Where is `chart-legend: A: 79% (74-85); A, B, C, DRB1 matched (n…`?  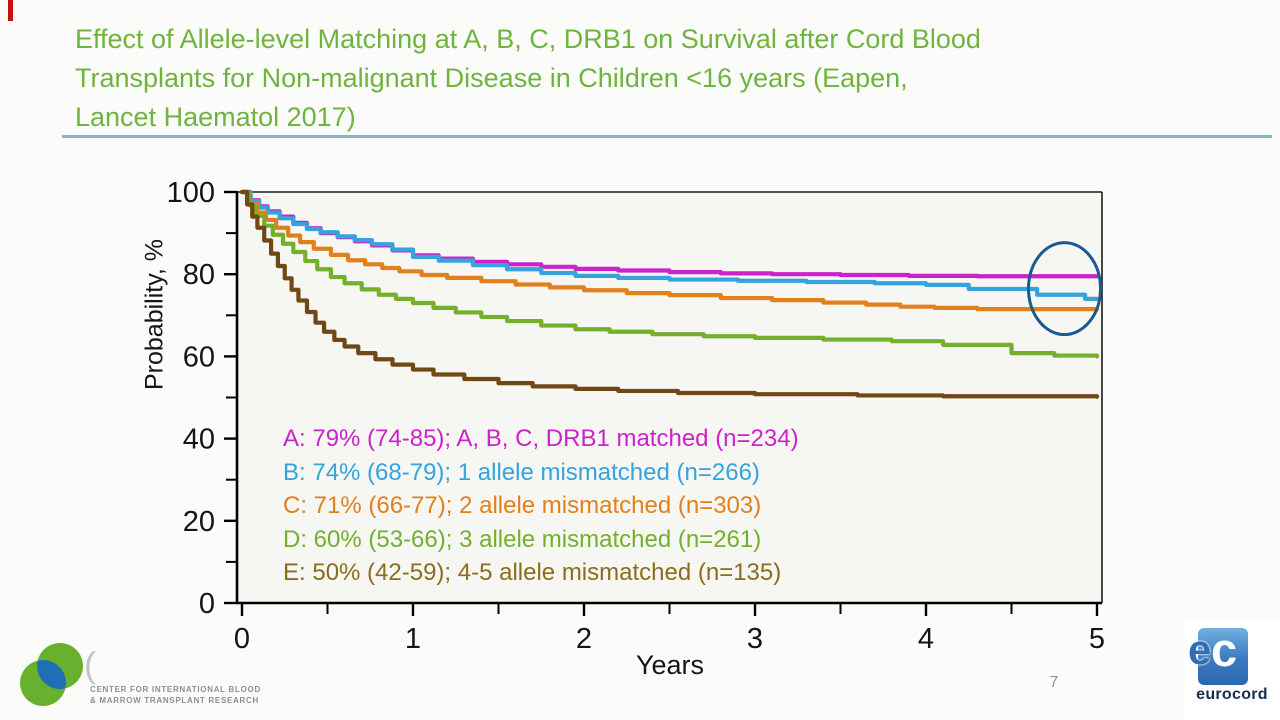 chart-legend: A: 79% (74-85); A, B, C, DRB1 matched (n… is located at coordinates (541, 506).